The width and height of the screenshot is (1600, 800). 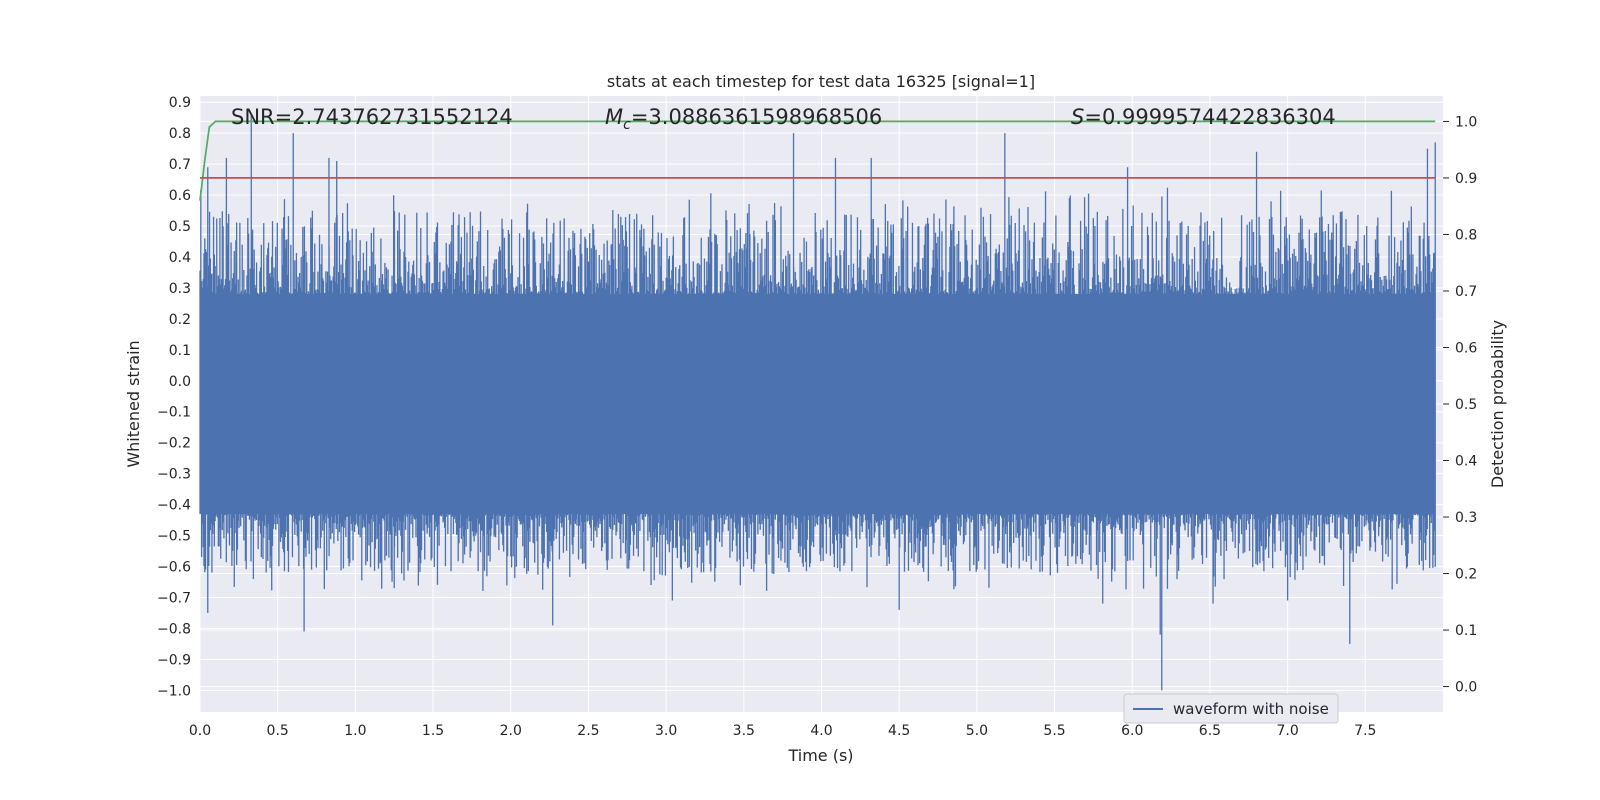 I want to click on y2-tick-label: 0.2, so click(x=1466, y=575).